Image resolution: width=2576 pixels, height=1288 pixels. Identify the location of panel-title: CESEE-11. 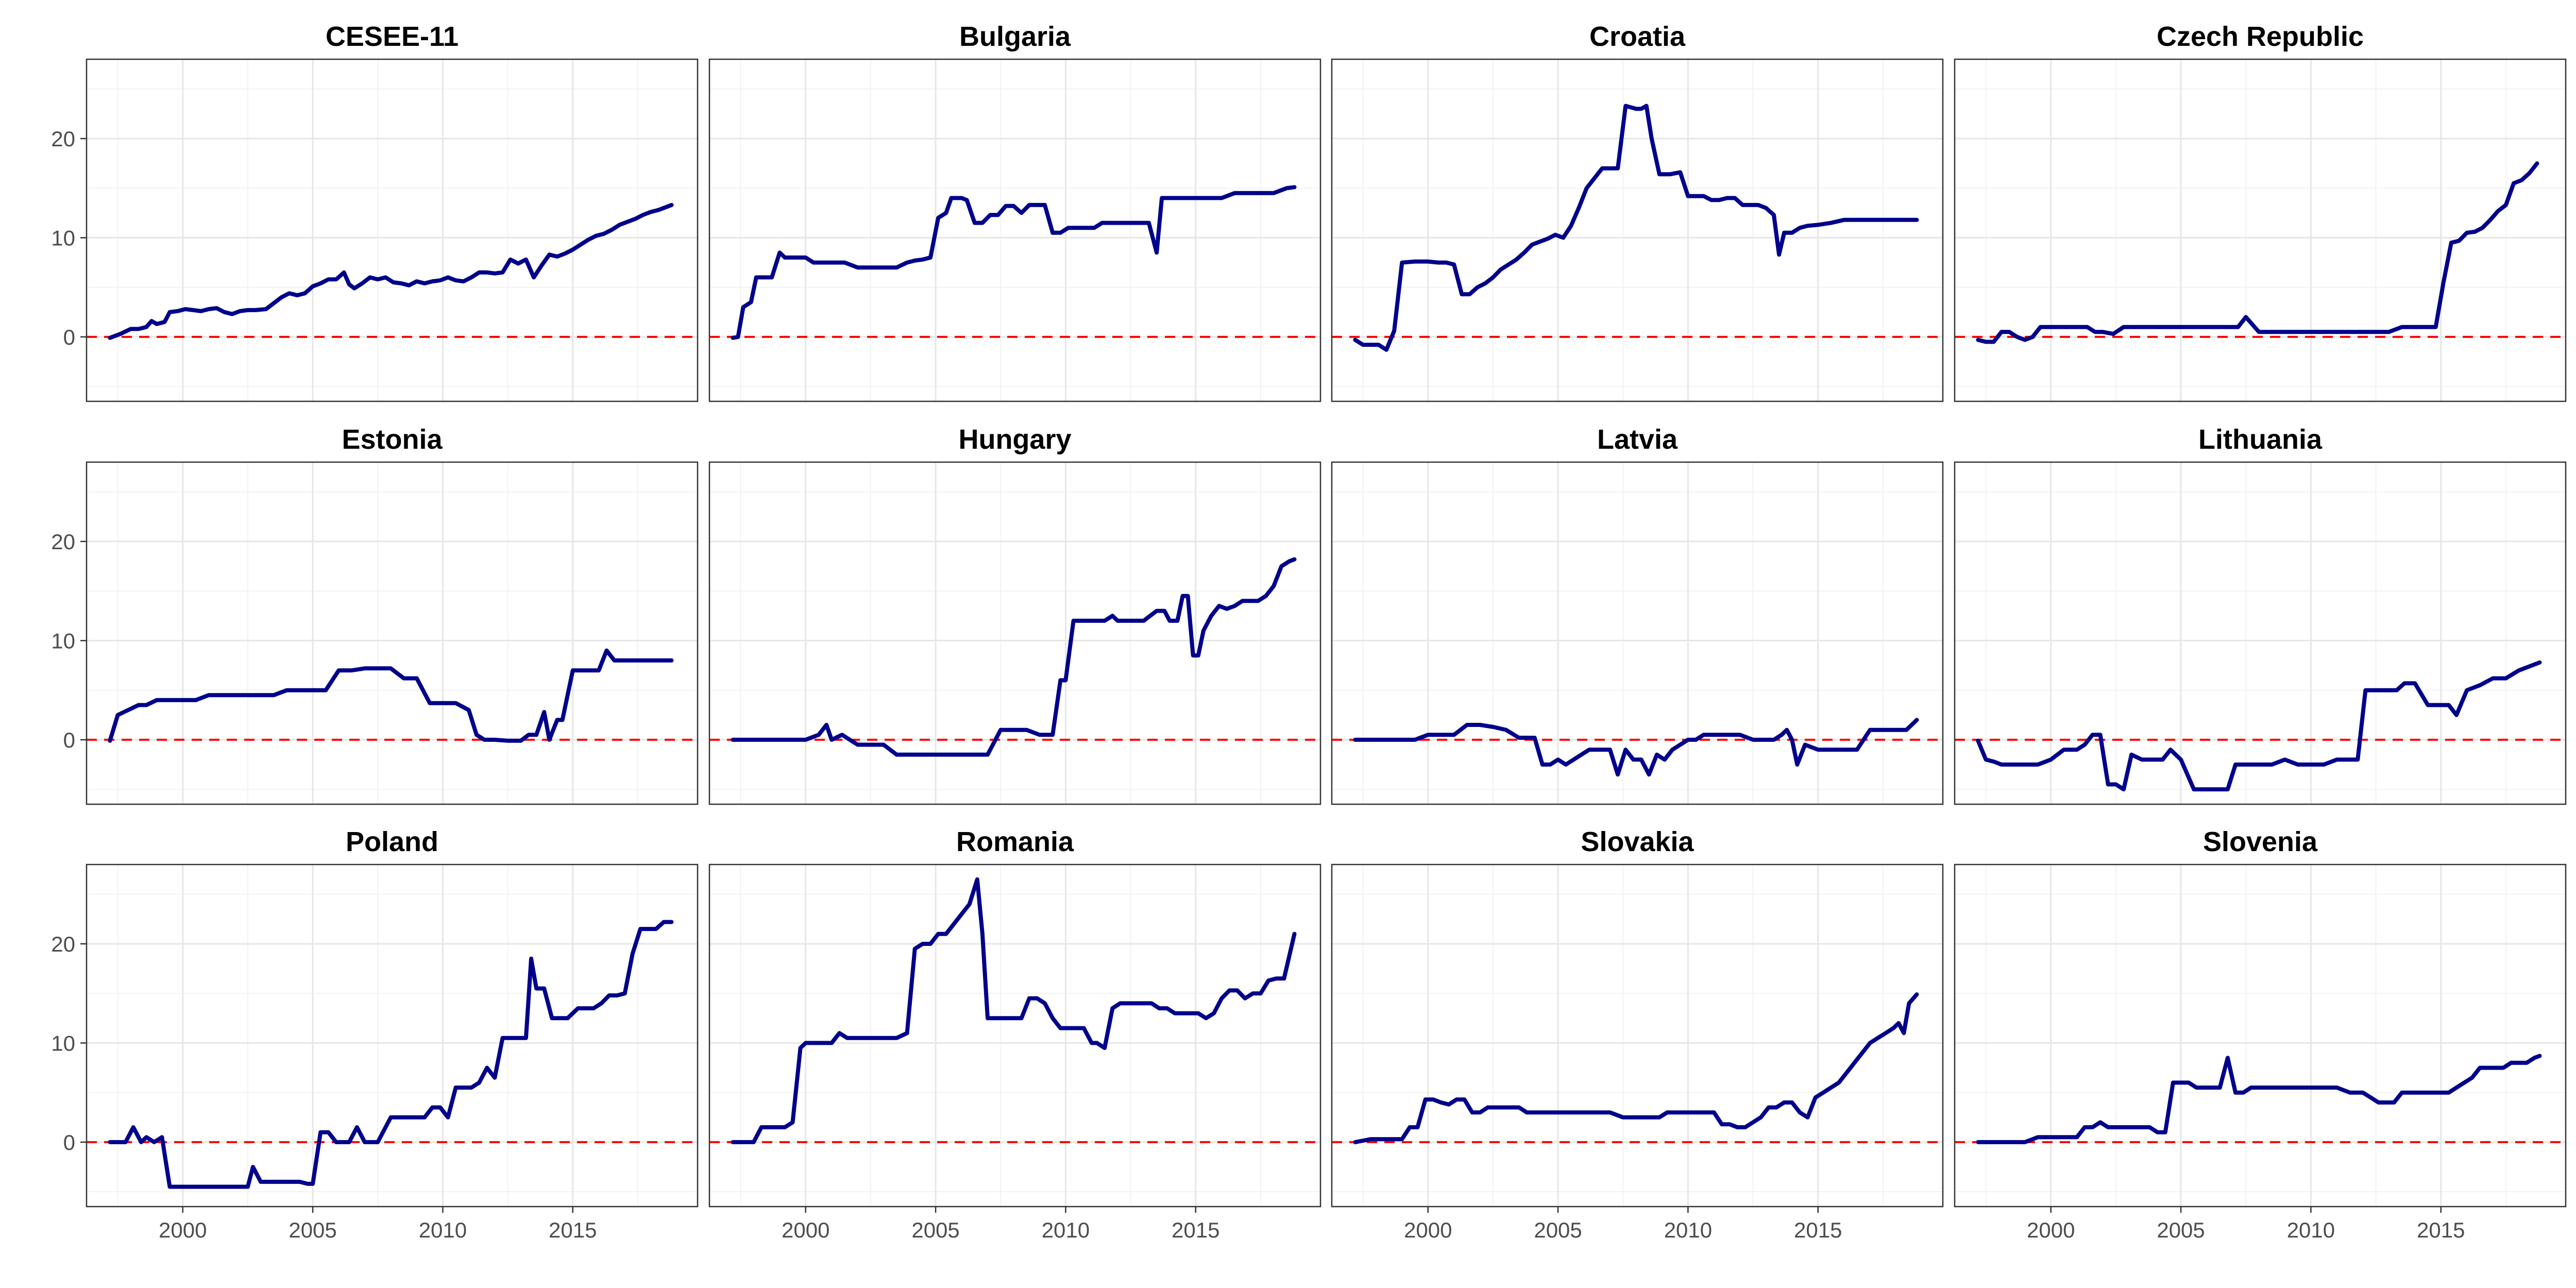
(392, 36).